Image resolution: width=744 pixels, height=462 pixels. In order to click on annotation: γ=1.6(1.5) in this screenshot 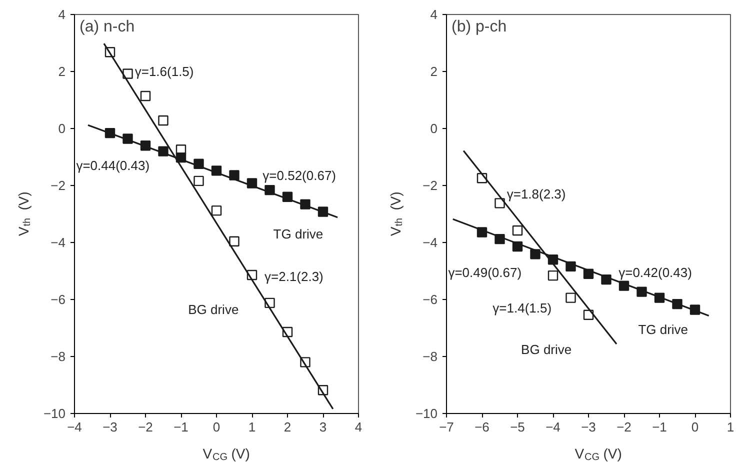, I will do `click(164, 72)`.